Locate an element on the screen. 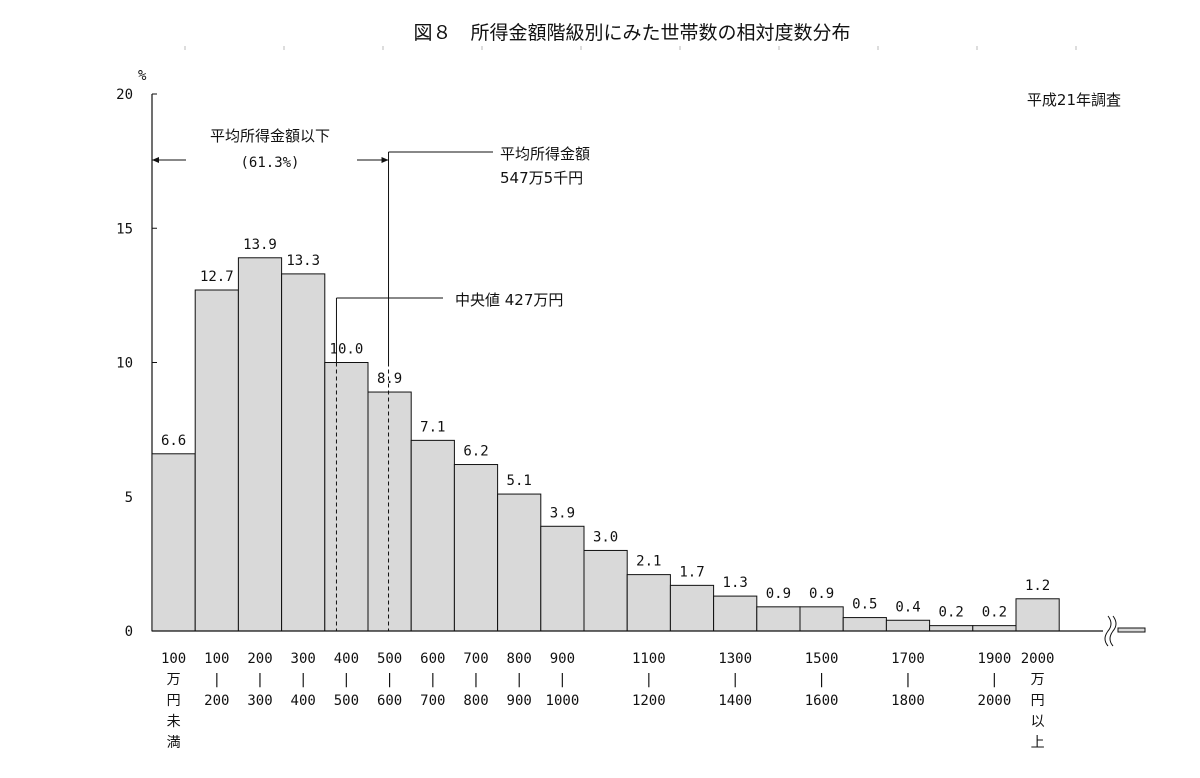  axis-break-mark is located at coordinates (1125, 631).